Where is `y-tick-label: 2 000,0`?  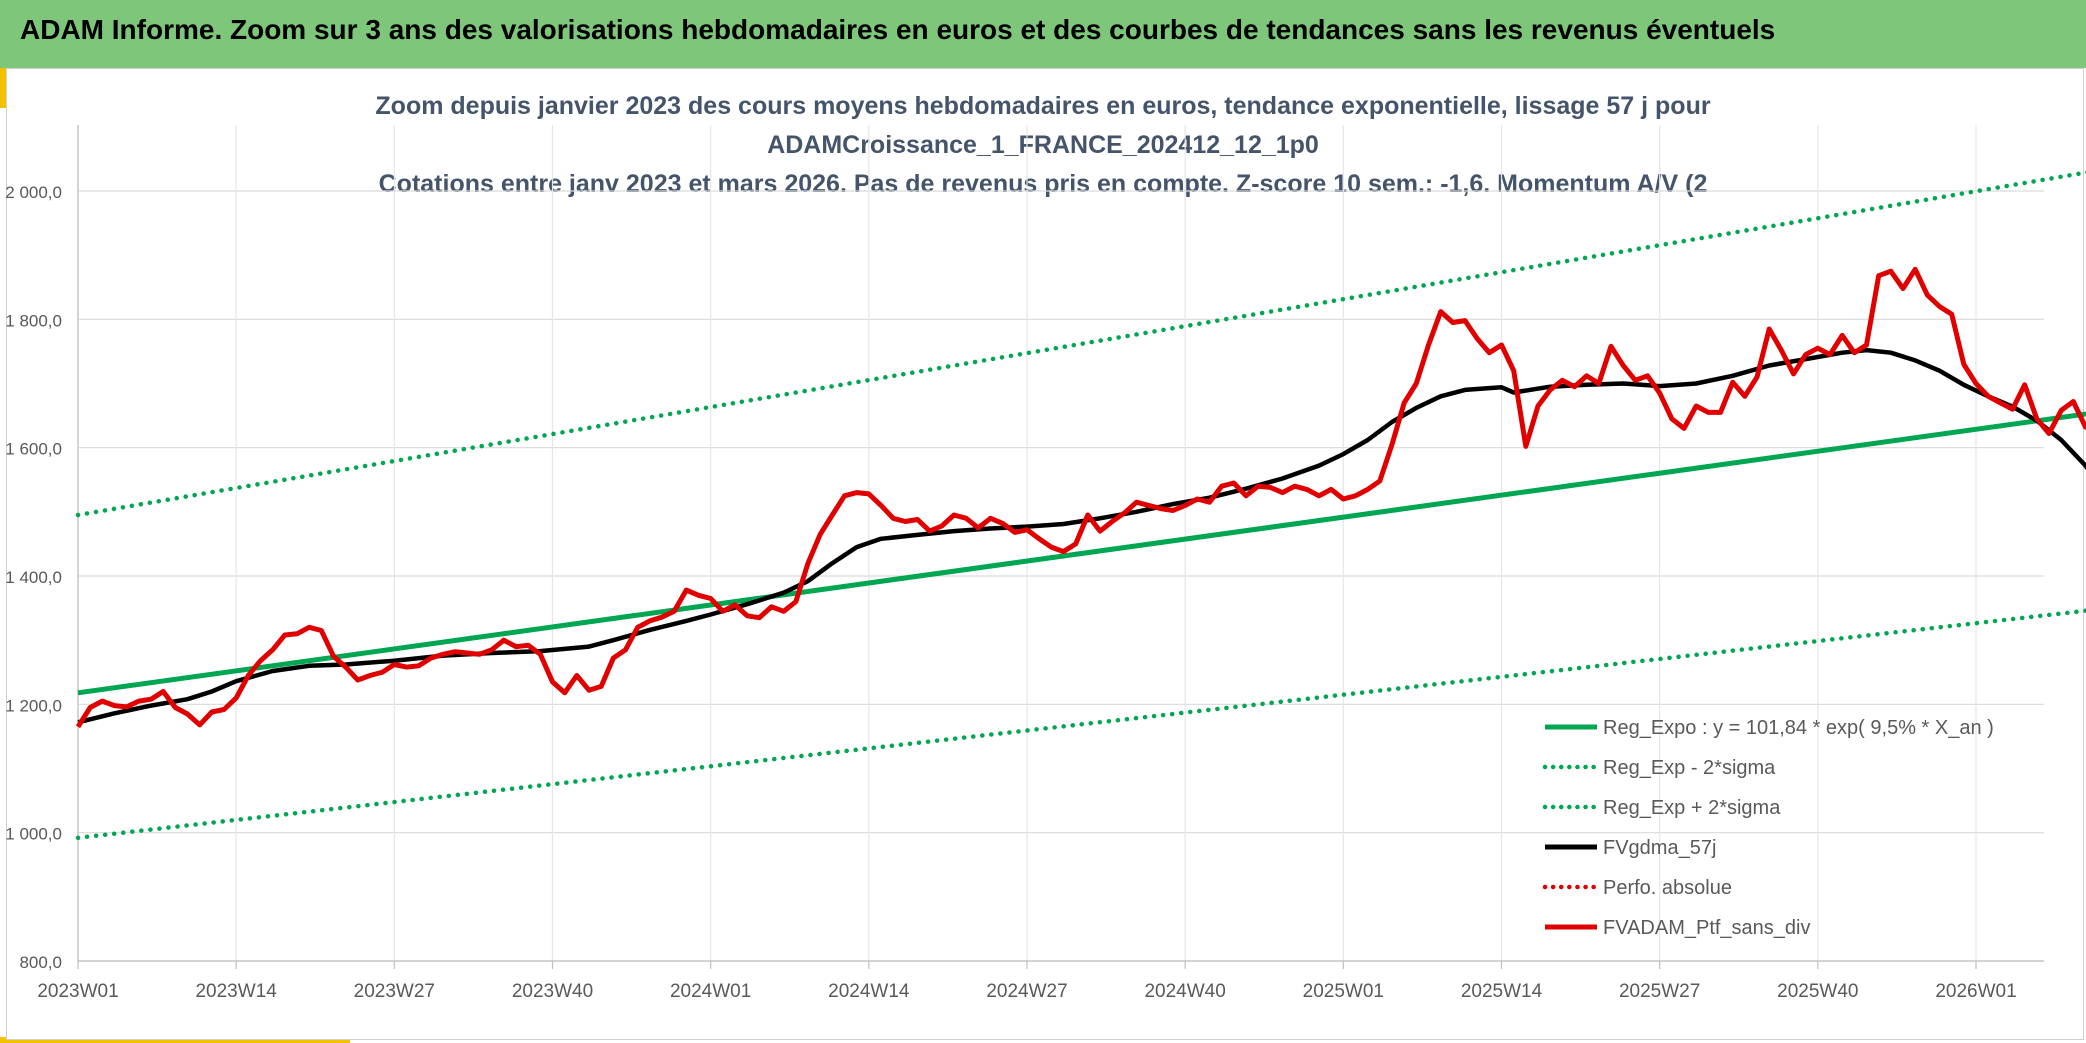 y-tick-label: 2 000,0 is located at coordinates (33, 192).